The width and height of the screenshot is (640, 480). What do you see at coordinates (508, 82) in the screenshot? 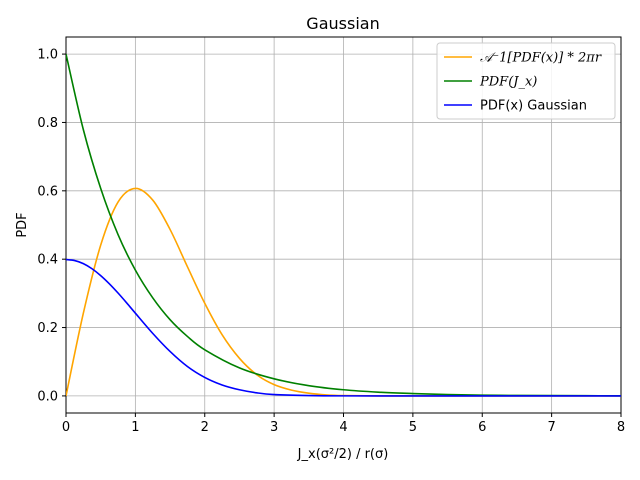
I see `legend-label-1: PDF(J_x)` at bounding box center [508, 82].